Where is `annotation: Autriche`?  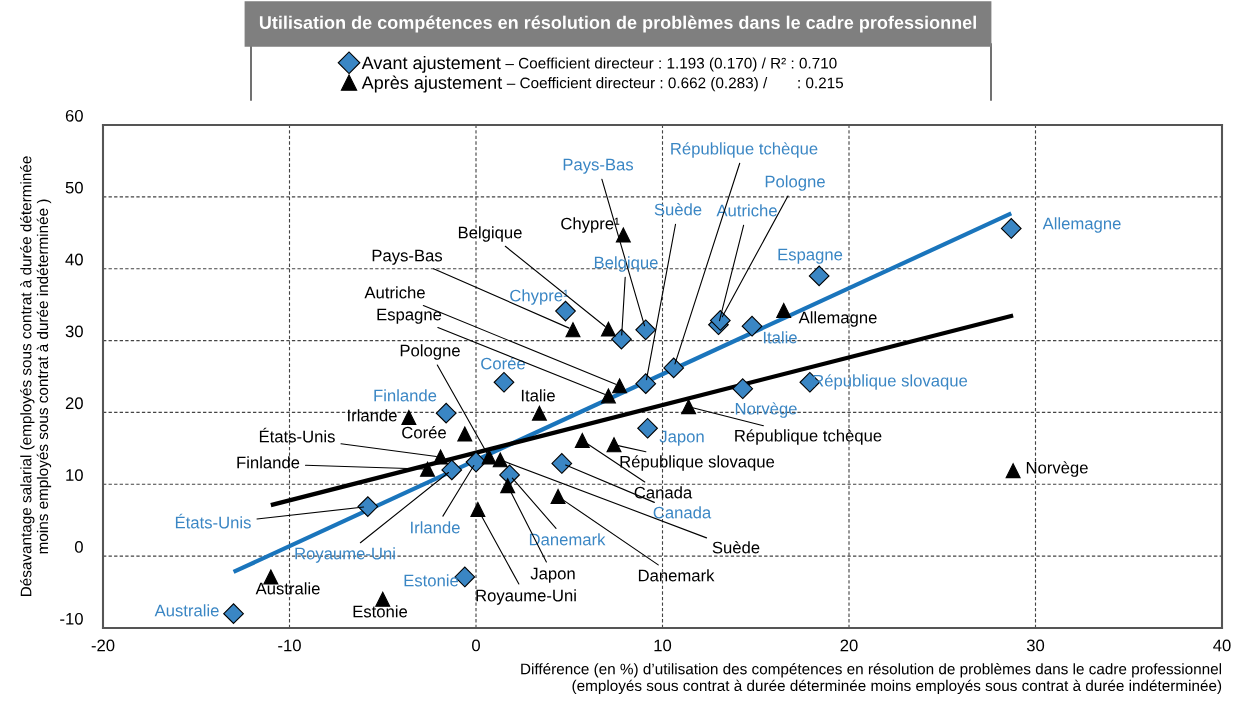
annotation: Autriche is located at coordinates (394, 292).